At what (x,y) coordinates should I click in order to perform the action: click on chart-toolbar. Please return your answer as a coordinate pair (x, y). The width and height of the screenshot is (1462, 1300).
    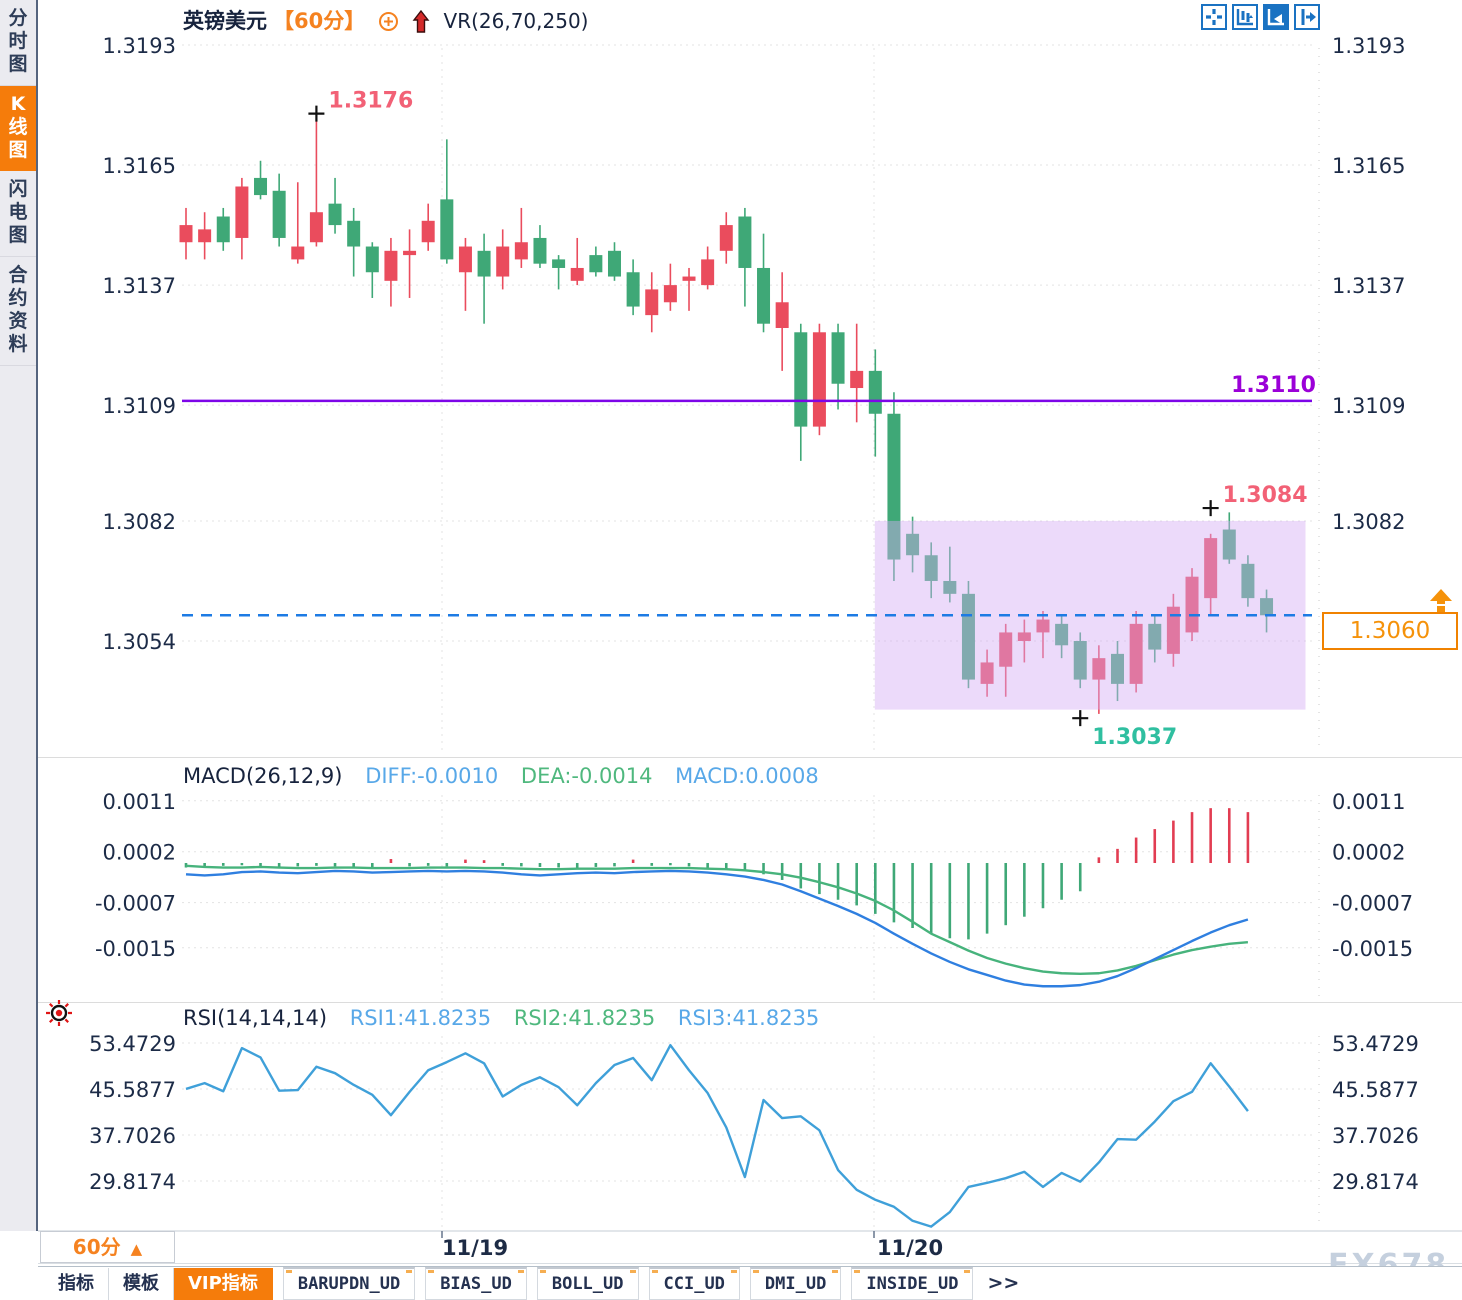
    Looking at the image, I should click on (1258, 17).